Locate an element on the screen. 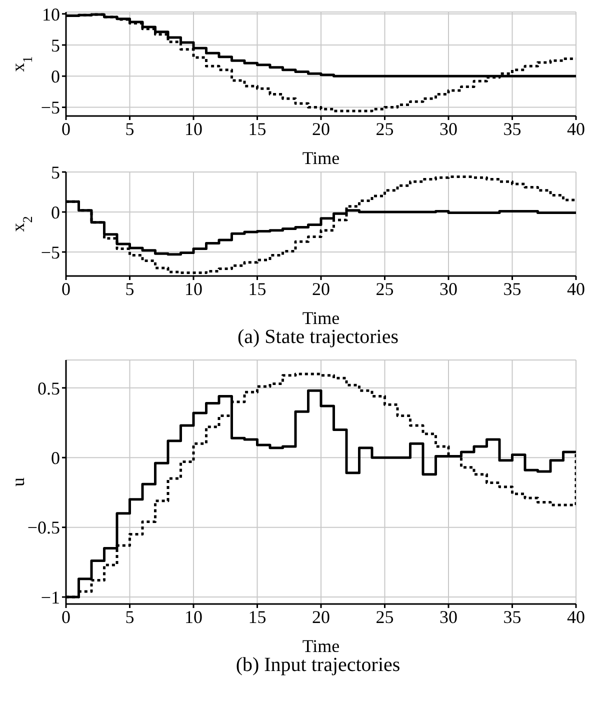 The image size is (590, 706). text: (a) State trajectories is located at coordinates (318, 337).